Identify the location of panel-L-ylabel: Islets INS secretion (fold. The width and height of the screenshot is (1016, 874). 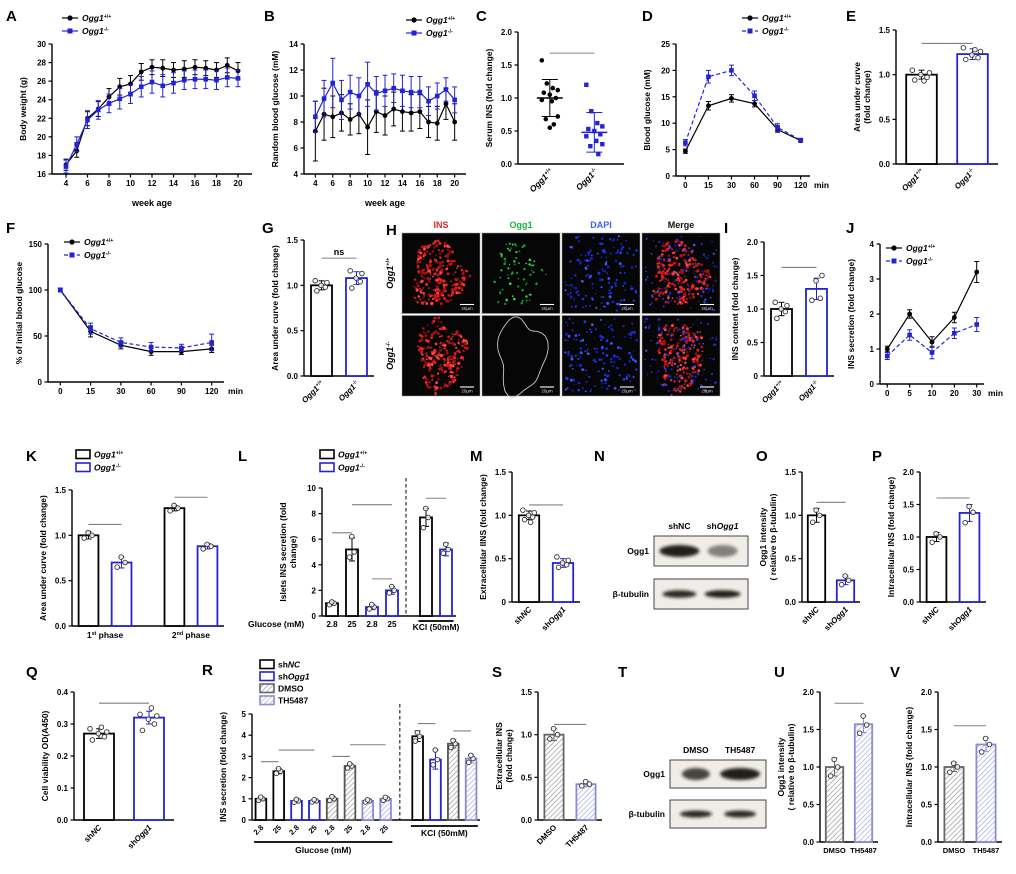
(283, 551).